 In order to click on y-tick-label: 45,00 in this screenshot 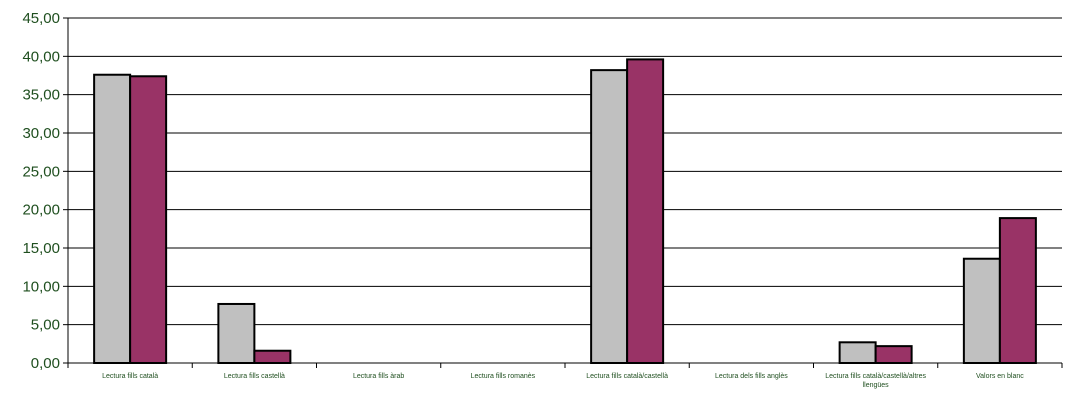, I will do `click(41, 18)`.